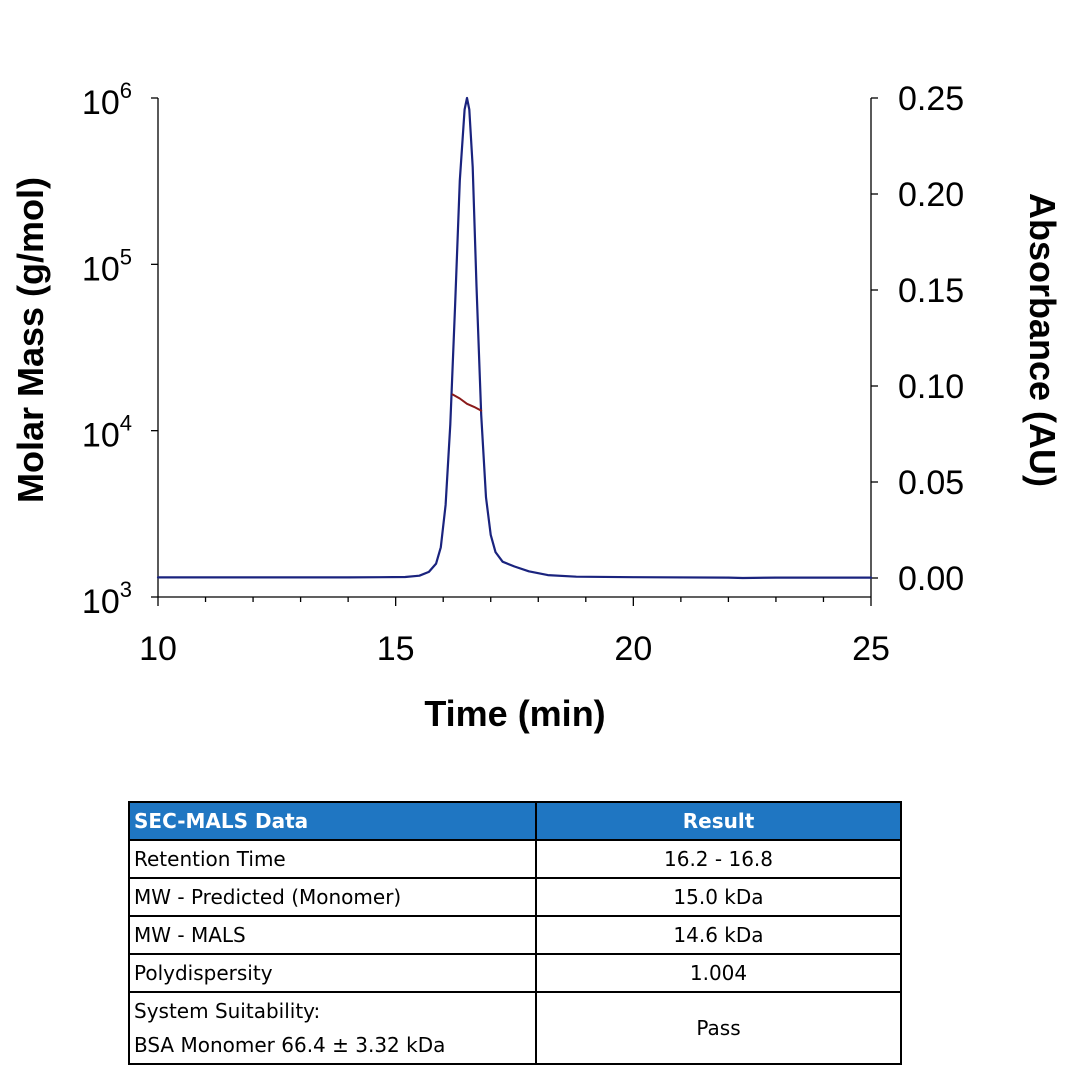  Describe the element at coordinates (931, 291) in the screenshot. I see `y-right-tick-label: 0.15` at that location.